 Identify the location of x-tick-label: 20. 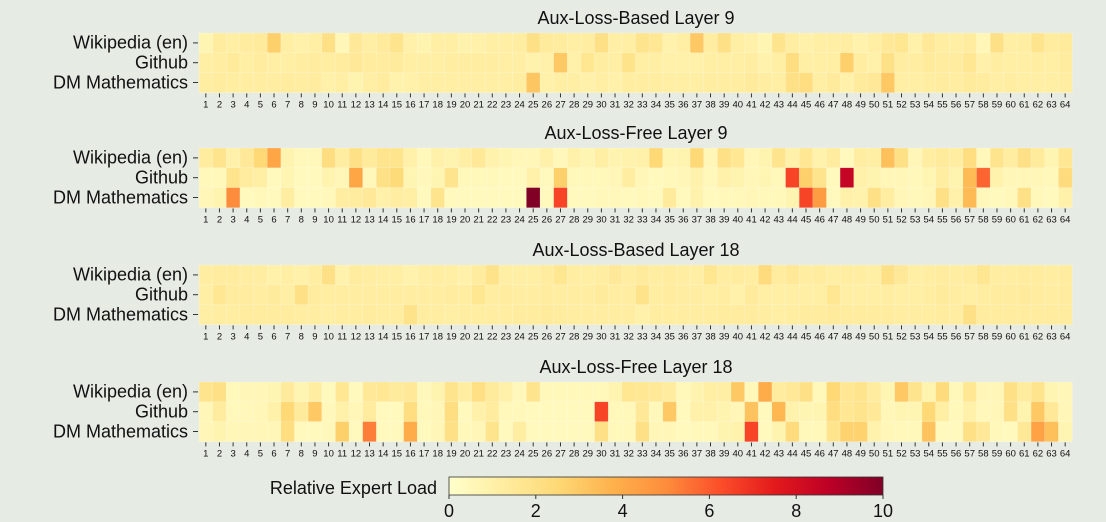
(465, 336).